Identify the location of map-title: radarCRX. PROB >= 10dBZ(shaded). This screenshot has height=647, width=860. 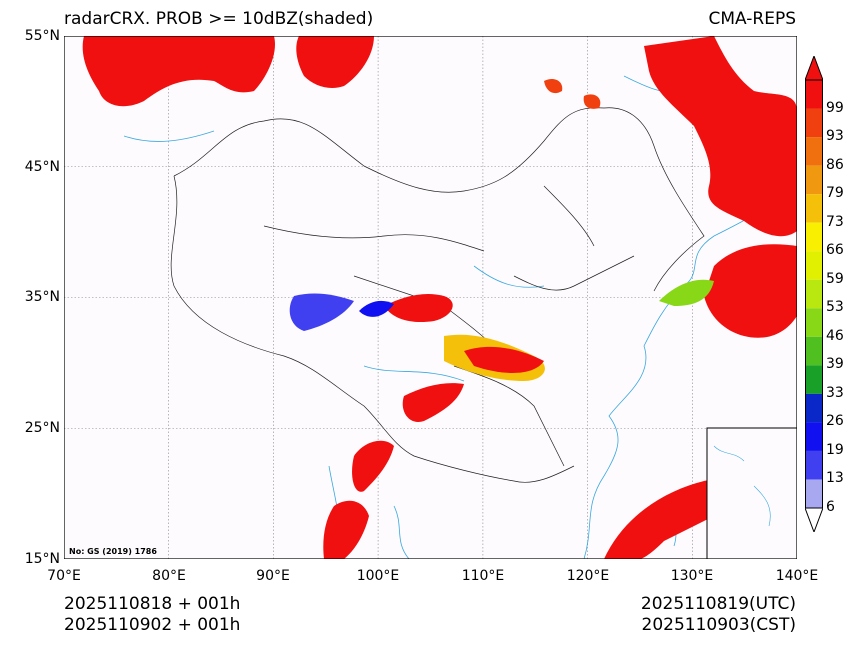
(219, 19).